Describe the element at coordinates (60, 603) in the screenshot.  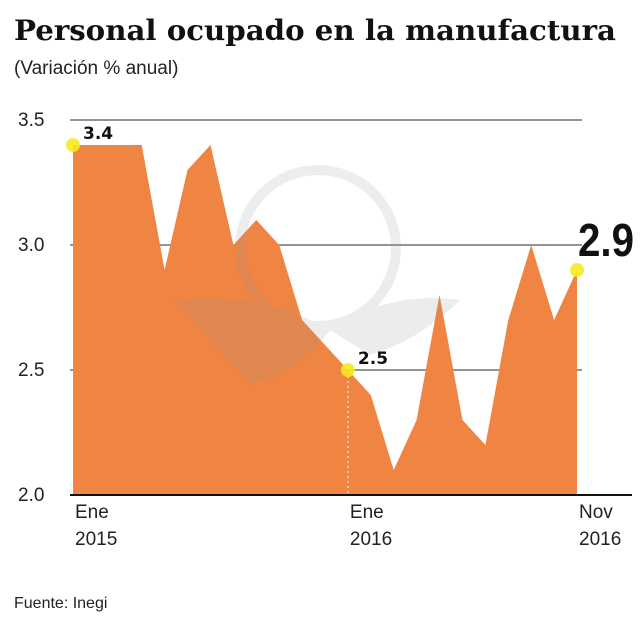
I see `source-note: Fuente: Inegi` at that location.